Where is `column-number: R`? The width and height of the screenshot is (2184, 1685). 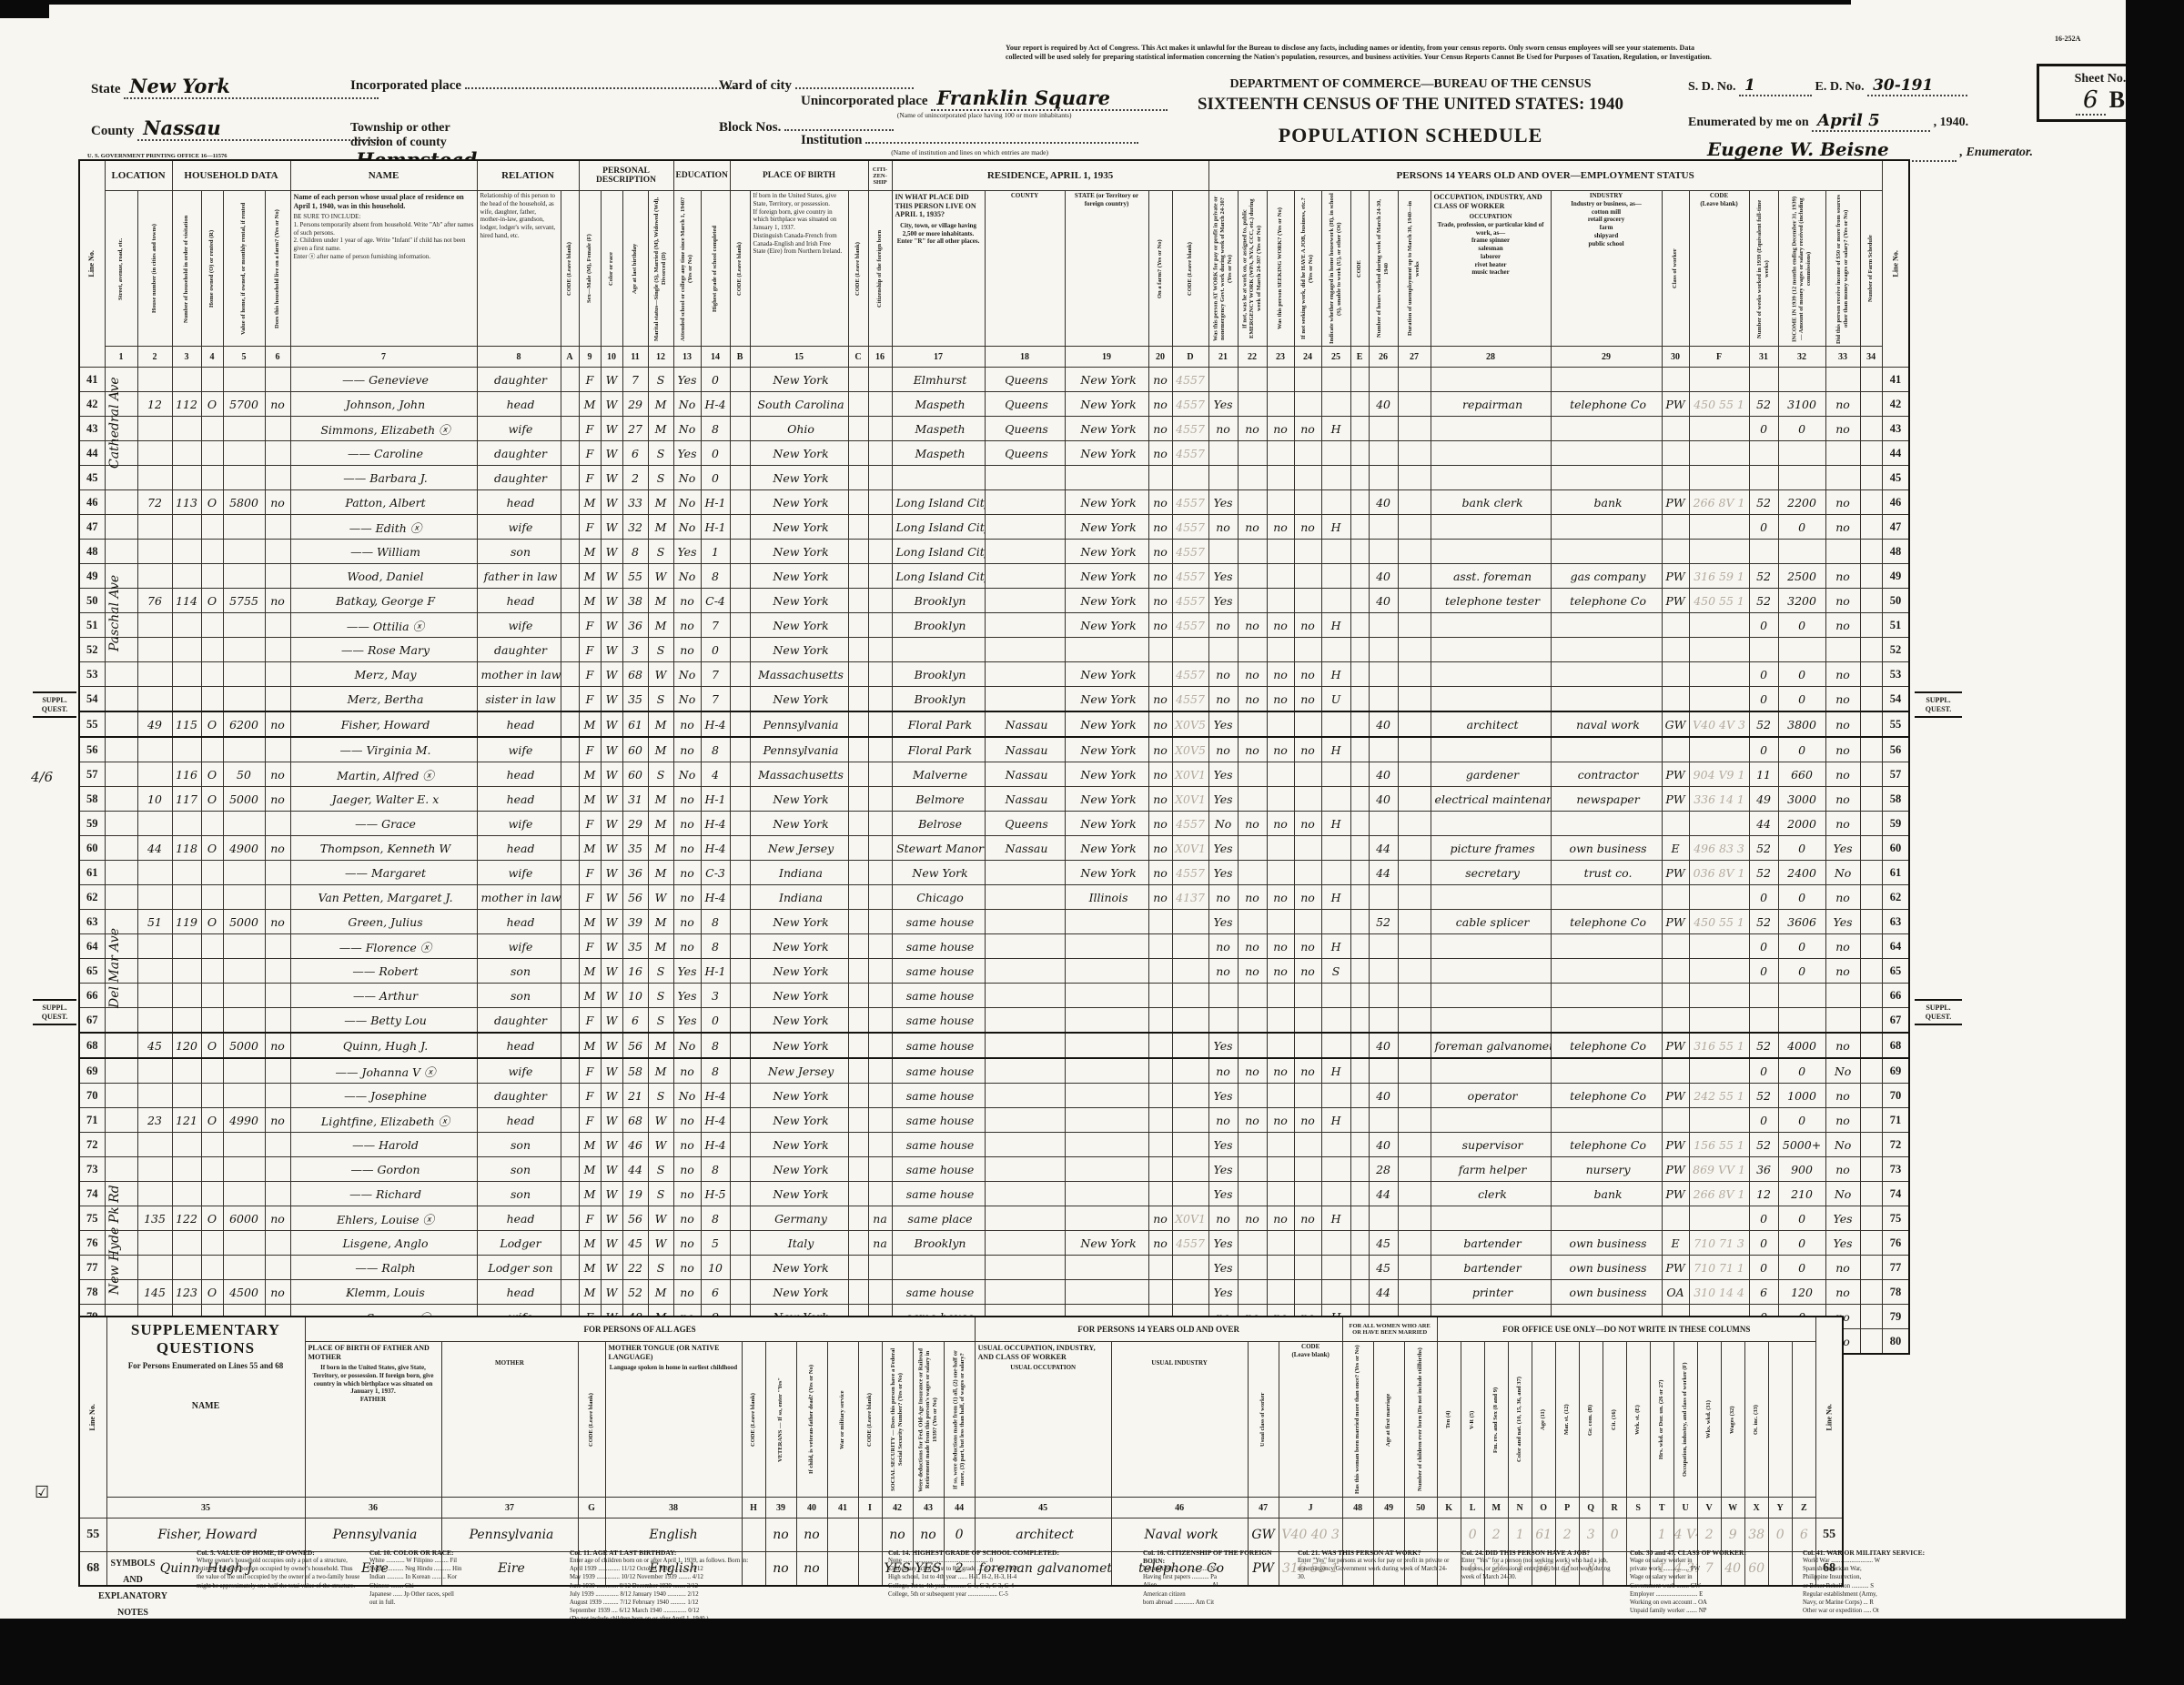
column-number: R is located at coordinates (1615, 1508).